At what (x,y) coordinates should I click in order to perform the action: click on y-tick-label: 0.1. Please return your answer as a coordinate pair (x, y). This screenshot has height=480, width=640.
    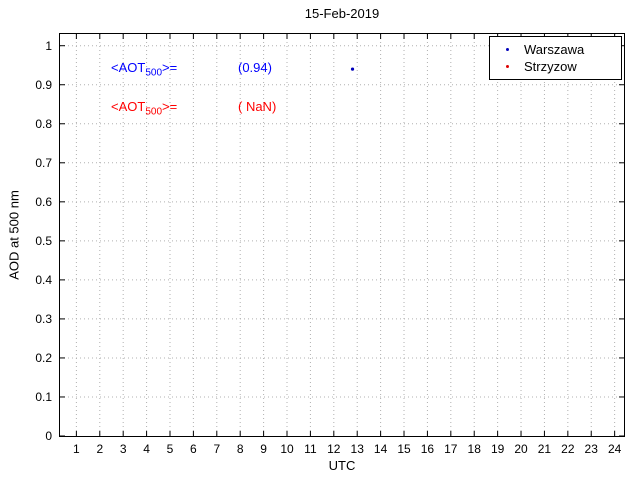
    Looking at the image, I should click on (43, 396).